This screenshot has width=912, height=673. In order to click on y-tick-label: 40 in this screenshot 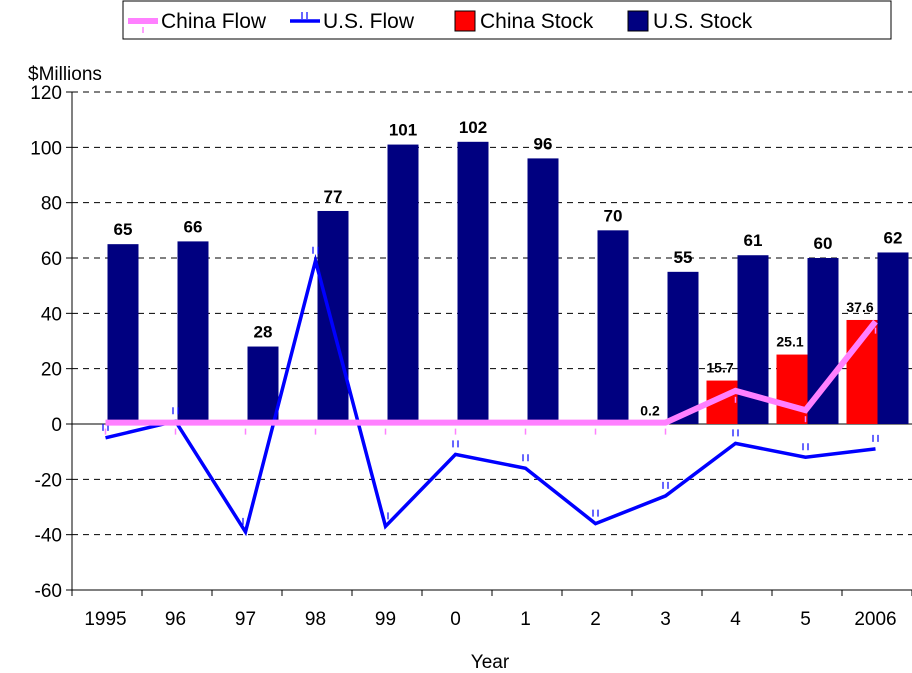, I will do `click(51, 314)`.